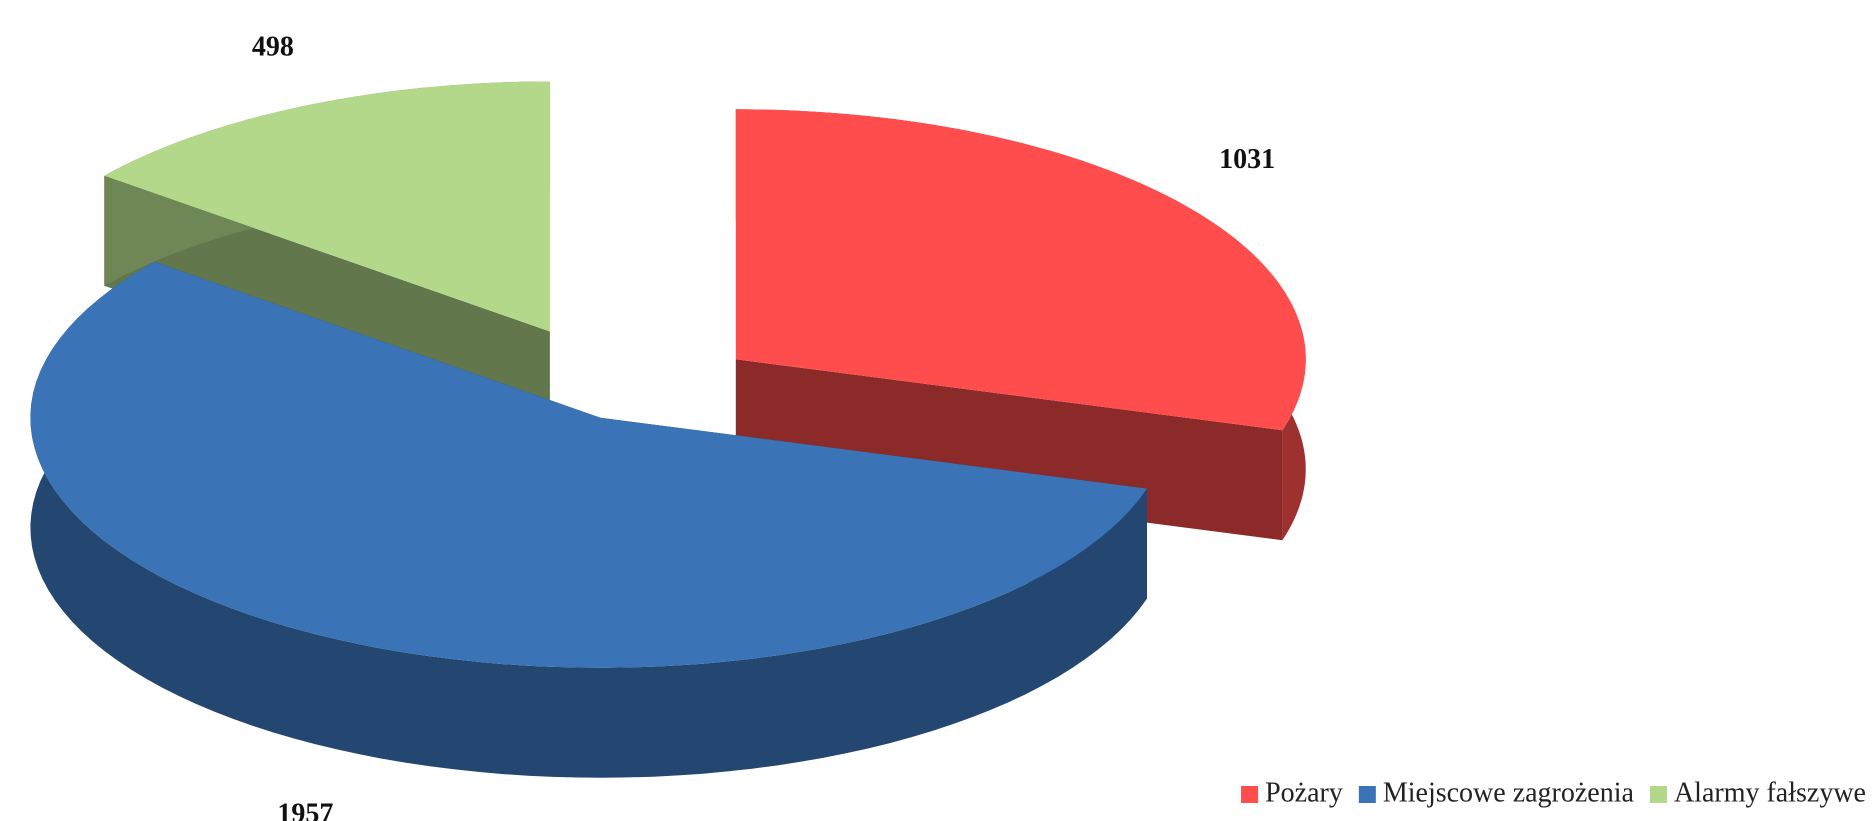 This screenshot has width=1873, height=821. Describe the element at coordinates (1770, 792) in the screenshot. I see `legend-label: Alarmy fałszywe` at that location.